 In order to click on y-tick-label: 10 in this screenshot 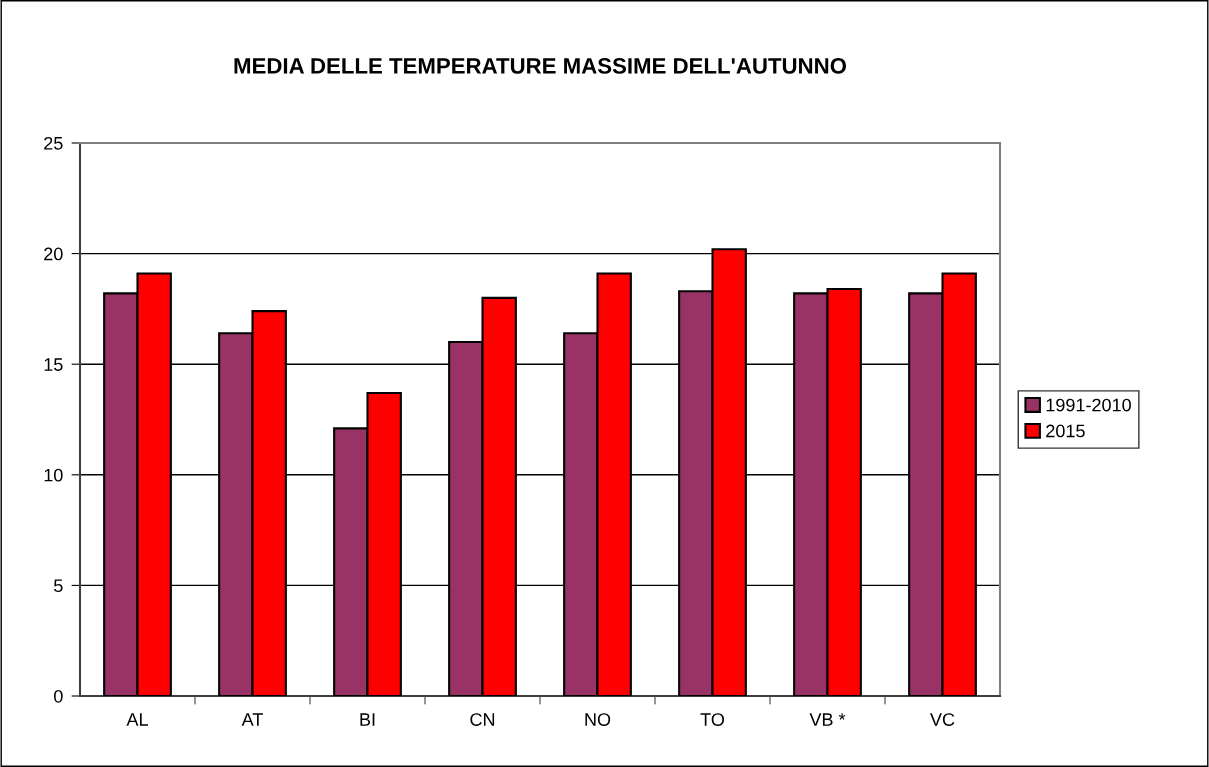, I will do `click(53, 475)`.